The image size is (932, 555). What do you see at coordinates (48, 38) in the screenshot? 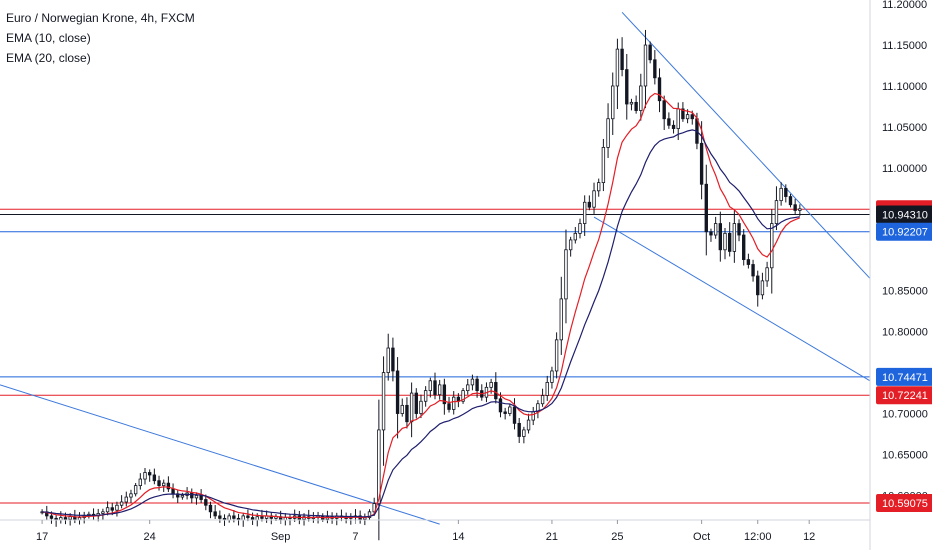
I see `legend-ema10: EMA (10, close)` at bounding box center [48, 38].